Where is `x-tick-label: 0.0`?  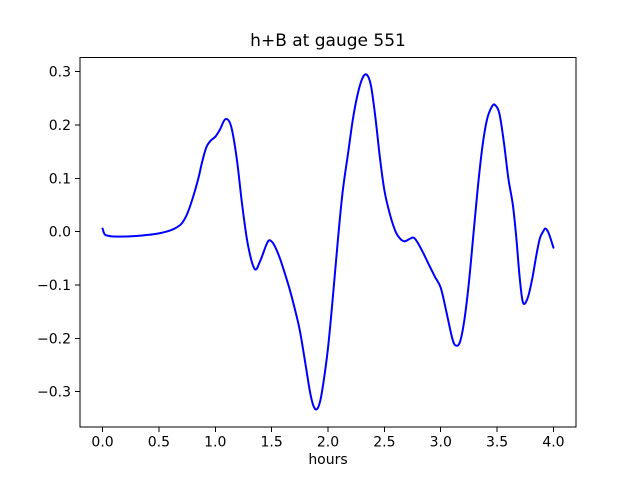
x-tick-label: 0.0 is located at coordinates (102, 443).